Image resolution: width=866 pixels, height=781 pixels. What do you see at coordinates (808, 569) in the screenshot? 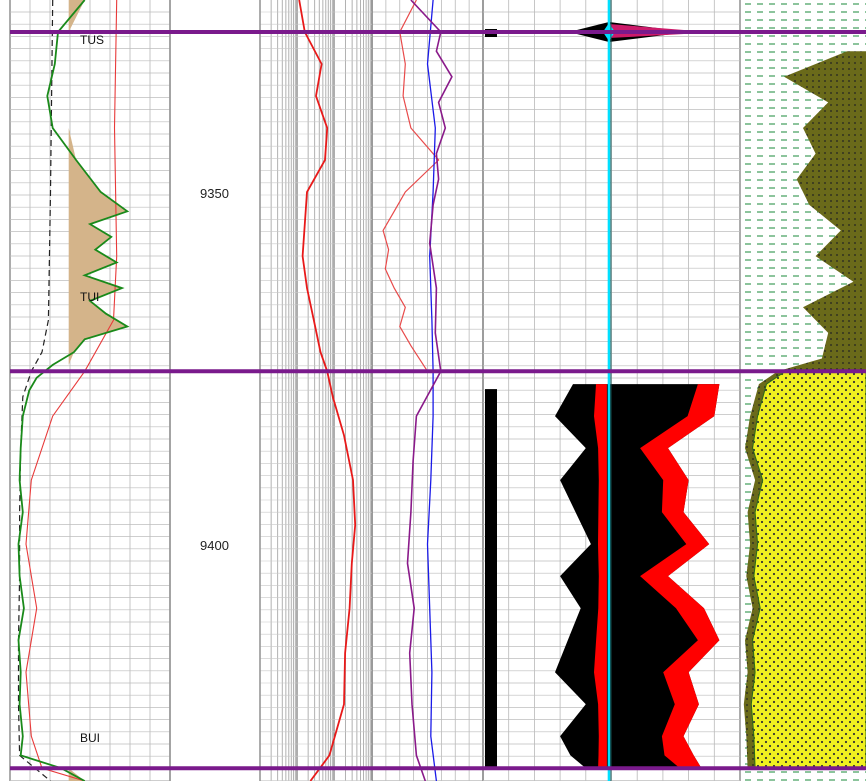
I see `lith-sand-fill` at bounding box center [808, 569].